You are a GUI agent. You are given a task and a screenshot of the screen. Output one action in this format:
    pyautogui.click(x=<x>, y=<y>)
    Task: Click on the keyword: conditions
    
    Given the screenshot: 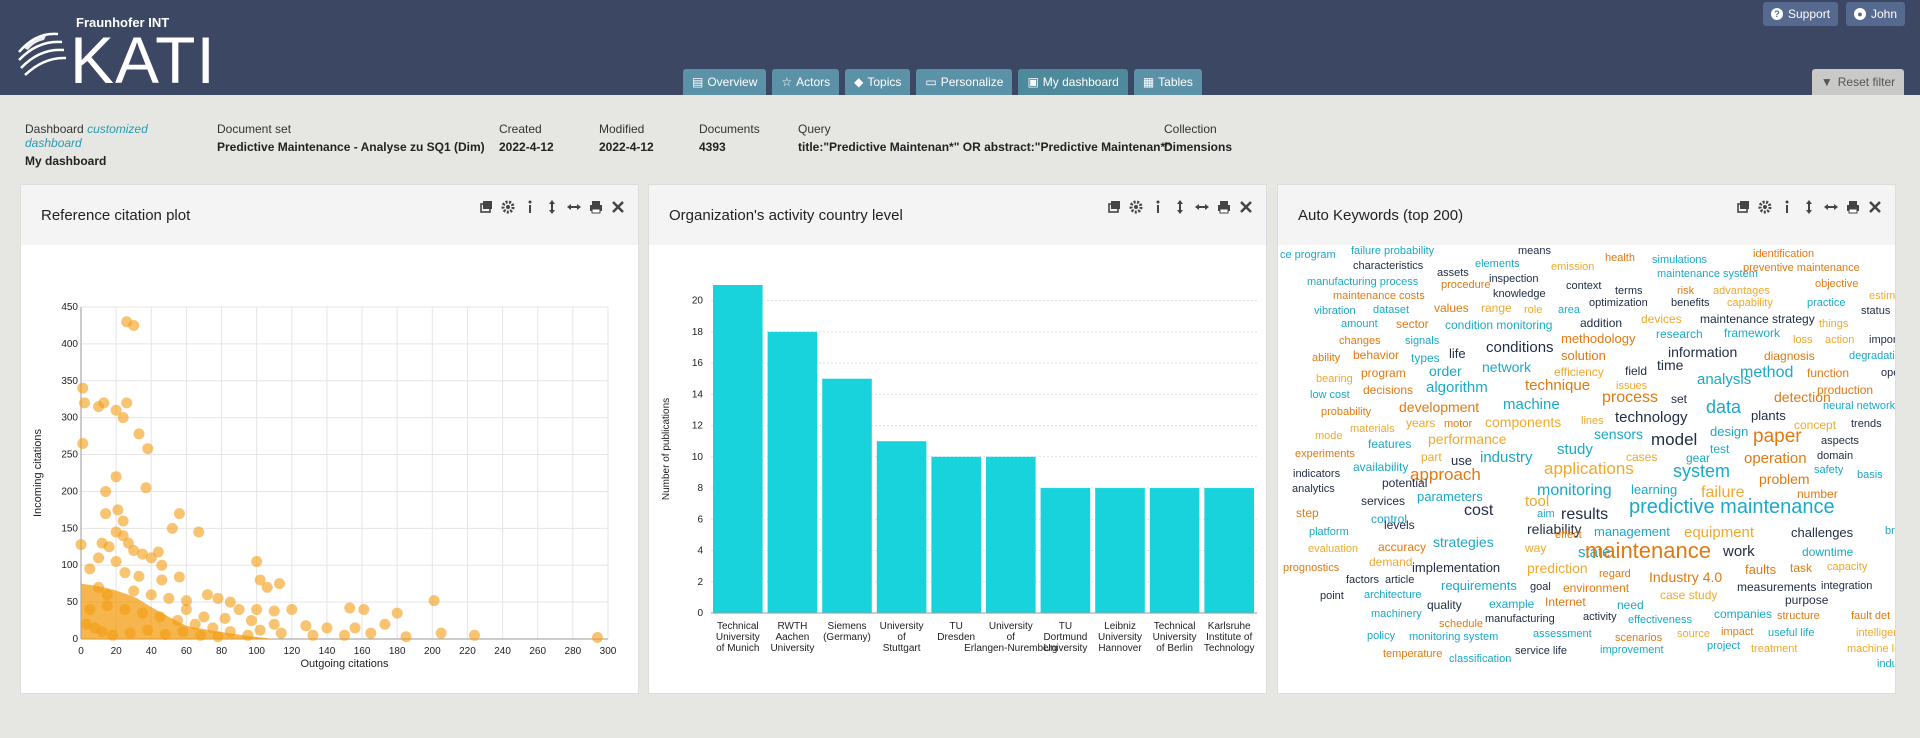 What is the action you would take?
    pyautogui.click(x=1520, y=347)
    